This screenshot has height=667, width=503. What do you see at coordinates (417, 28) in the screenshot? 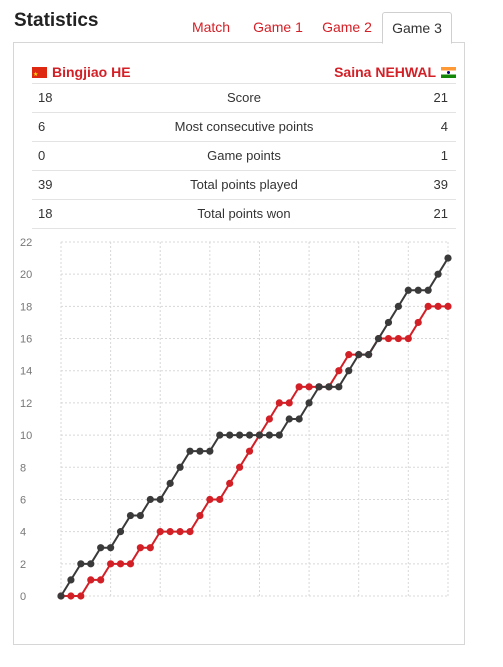
I see `tab-game-3: Game 3` at bounding box center [417, 28].